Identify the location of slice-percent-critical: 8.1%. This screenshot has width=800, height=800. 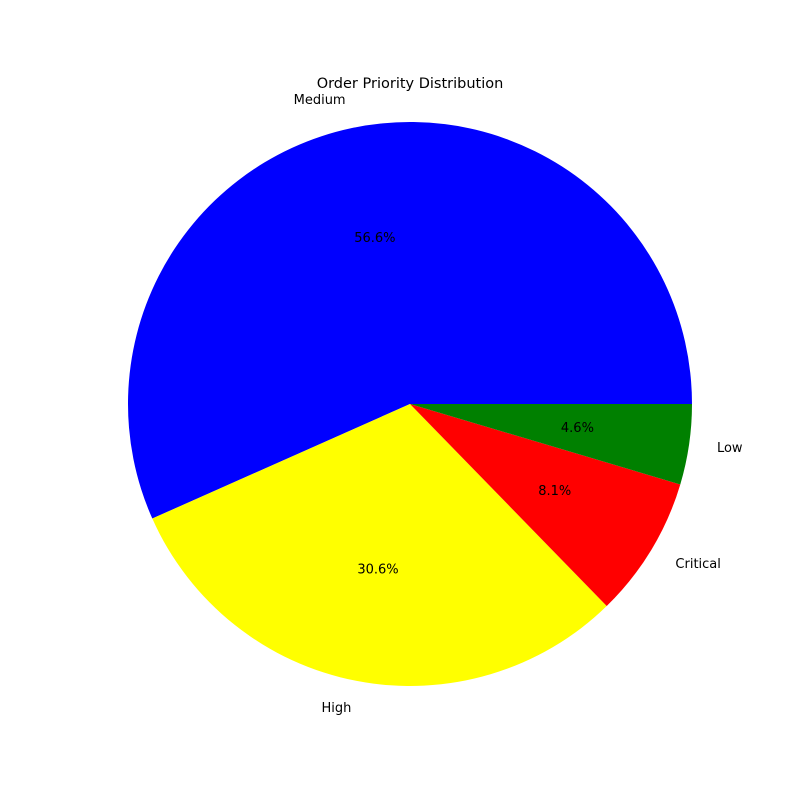
(554, 491).